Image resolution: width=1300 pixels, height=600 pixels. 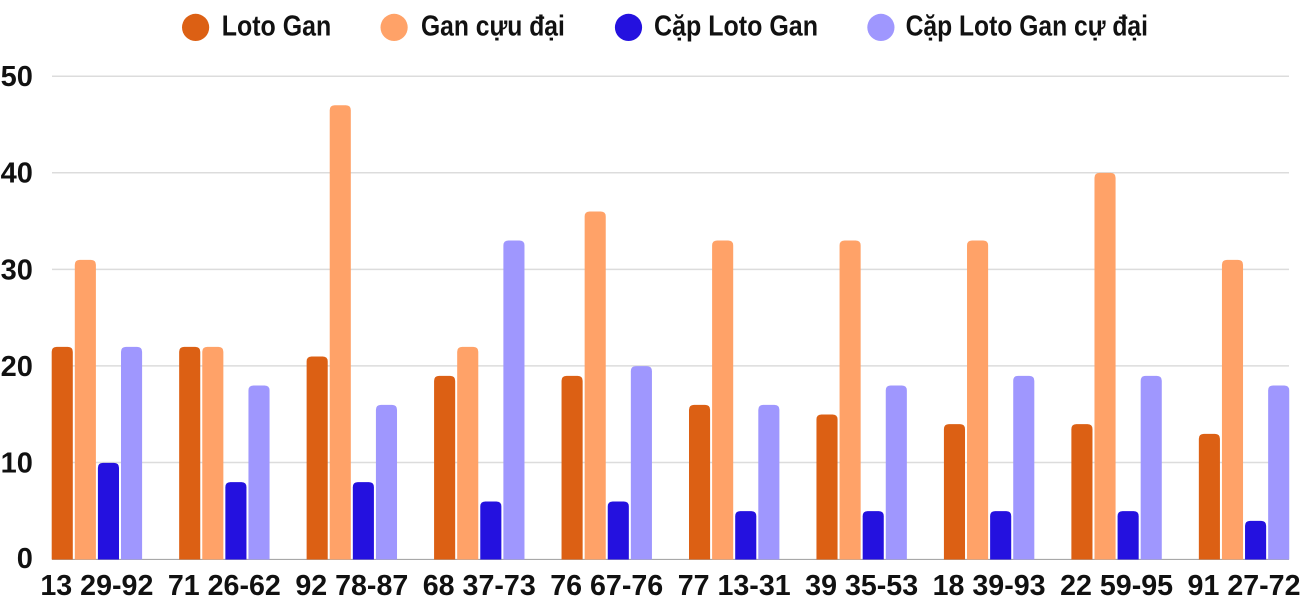 What do you see at coordinates (17, 77) in the screenshot?
I see `svg-text: 50` at bounding box center [17, 77].